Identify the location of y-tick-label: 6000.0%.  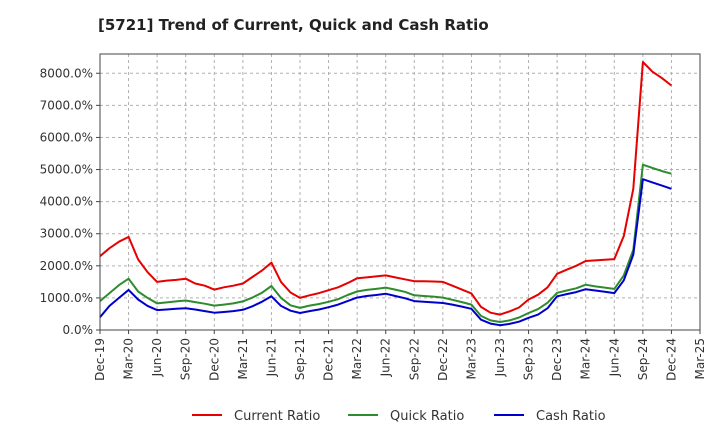
(66, 137).